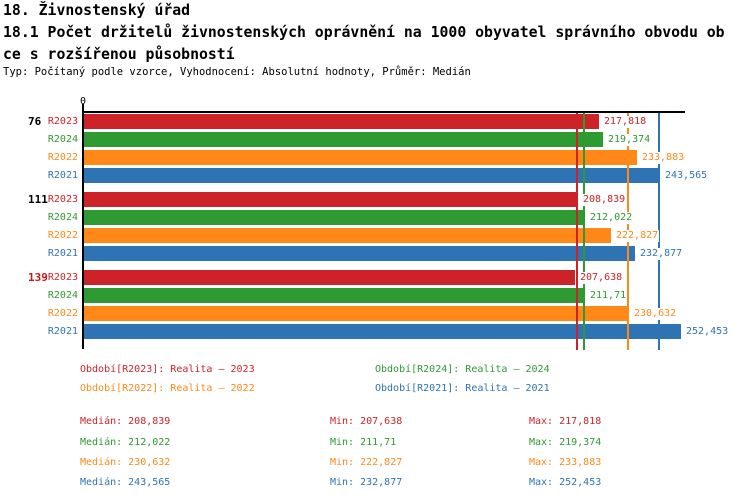 The width and height of the screenshot is (750, 498). I want to click on bar-value-label: 252,453, so click(707, 332).